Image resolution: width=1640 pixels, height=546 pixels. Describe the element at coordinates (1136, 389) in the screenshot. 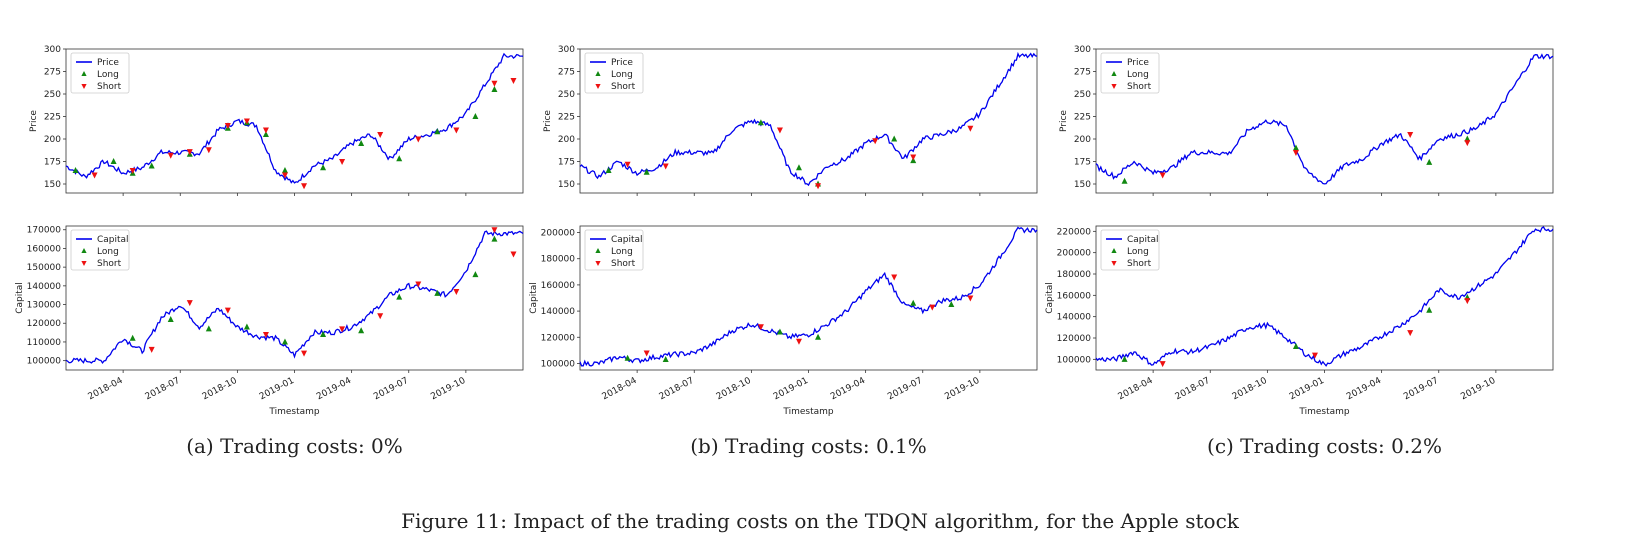

I see `x-tick-label: 2018-04` at that location.